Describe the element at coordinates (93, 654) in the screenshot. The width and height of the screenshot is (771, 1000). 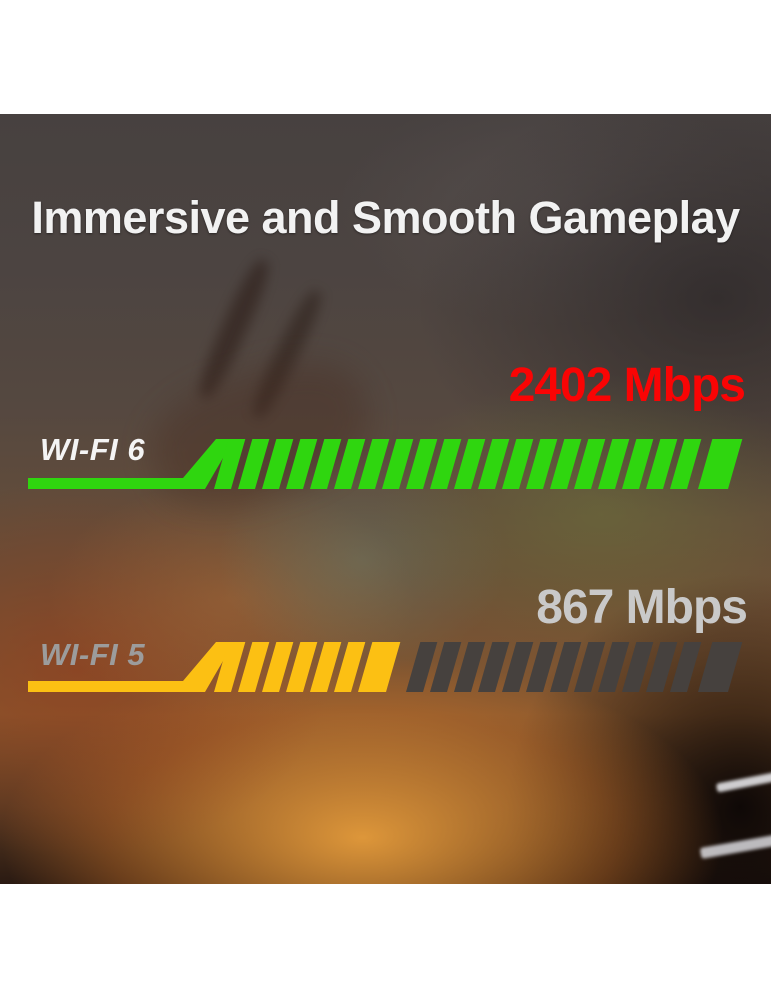
I see `wifi5-label: WI-FI 5` at that location.